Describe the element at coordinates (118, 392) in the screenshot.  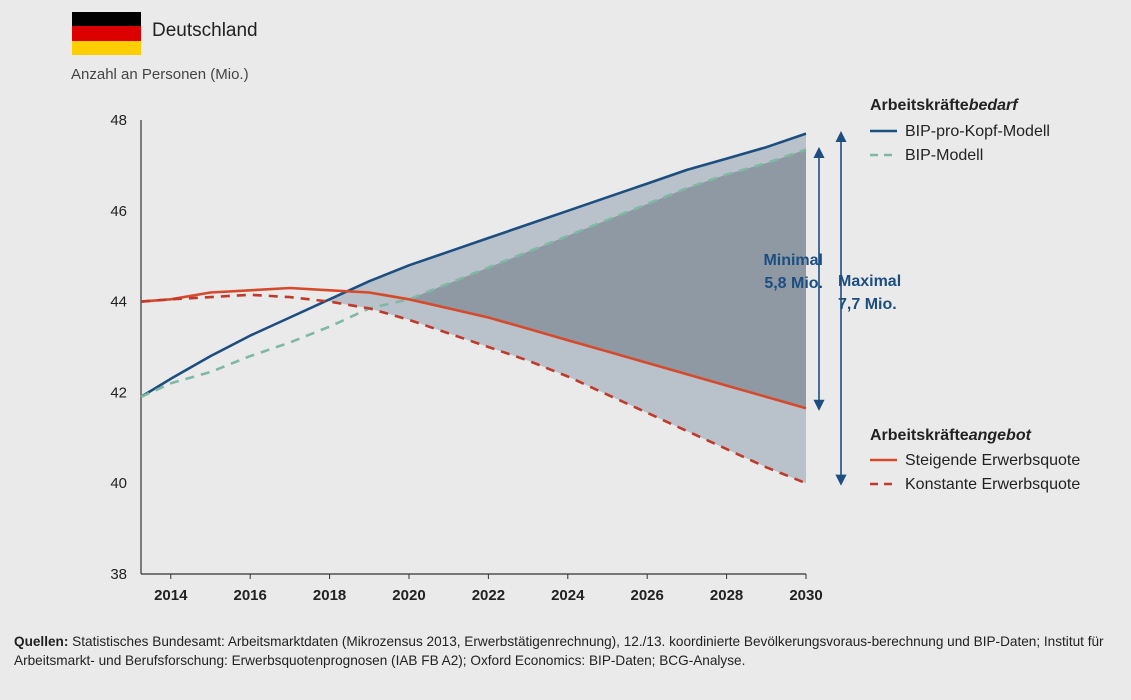
I see `y-tick-label: 42` at that location.